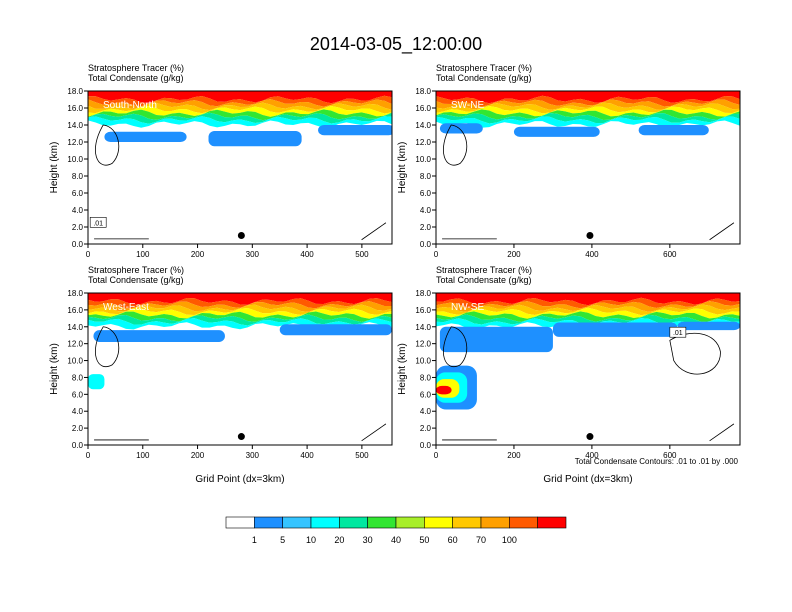  Describe the element at coordinates (241, 437) in the screenshot. I see `location-marker` at that location.